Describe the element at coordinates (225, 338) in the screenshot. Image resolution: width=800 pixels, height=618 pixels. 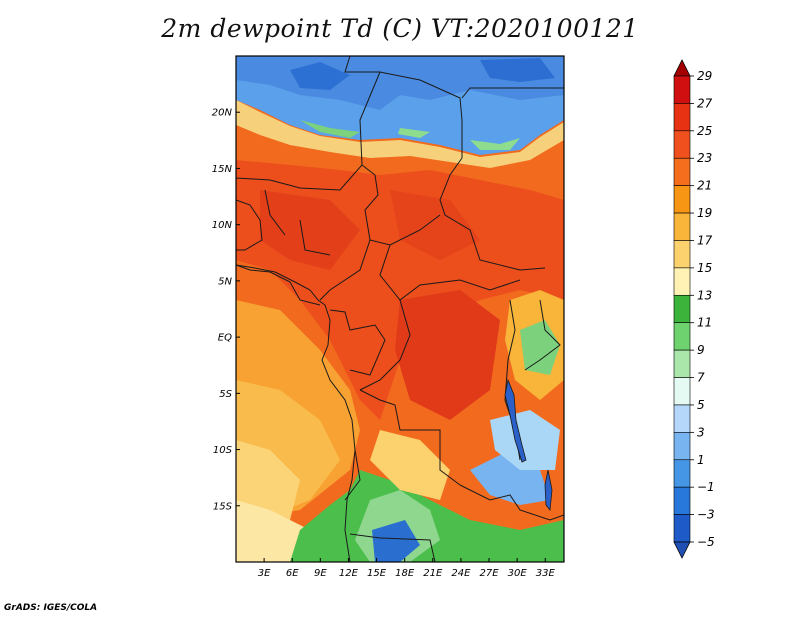
I see `lat-tick-label: EQ` at that location.